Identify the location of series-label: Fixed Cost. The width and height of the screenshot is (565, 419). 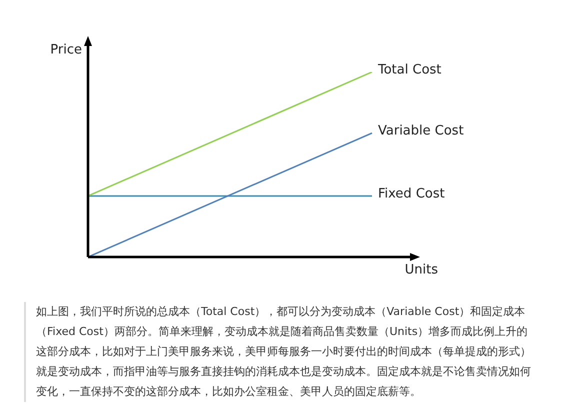
(411, 194).